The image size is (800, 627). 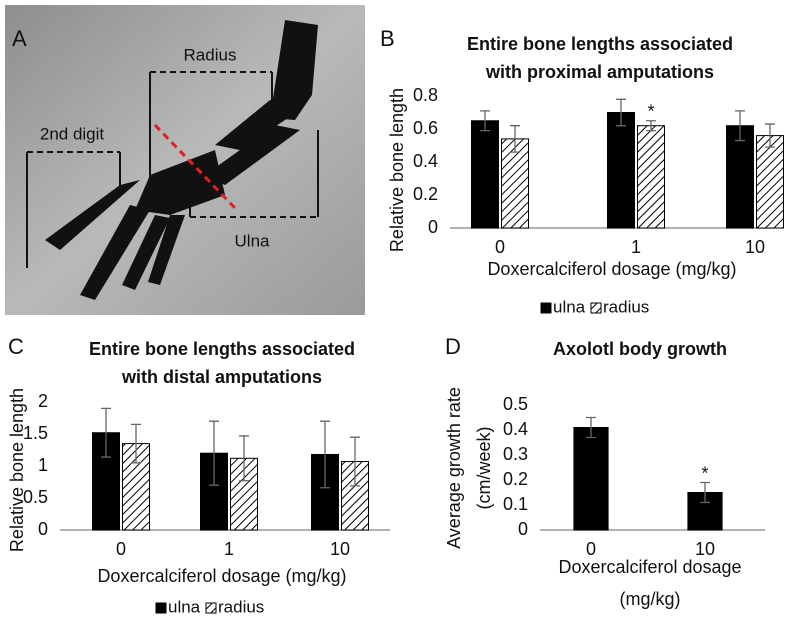 I want to click on amputation-line, so click(x=195, y=166).